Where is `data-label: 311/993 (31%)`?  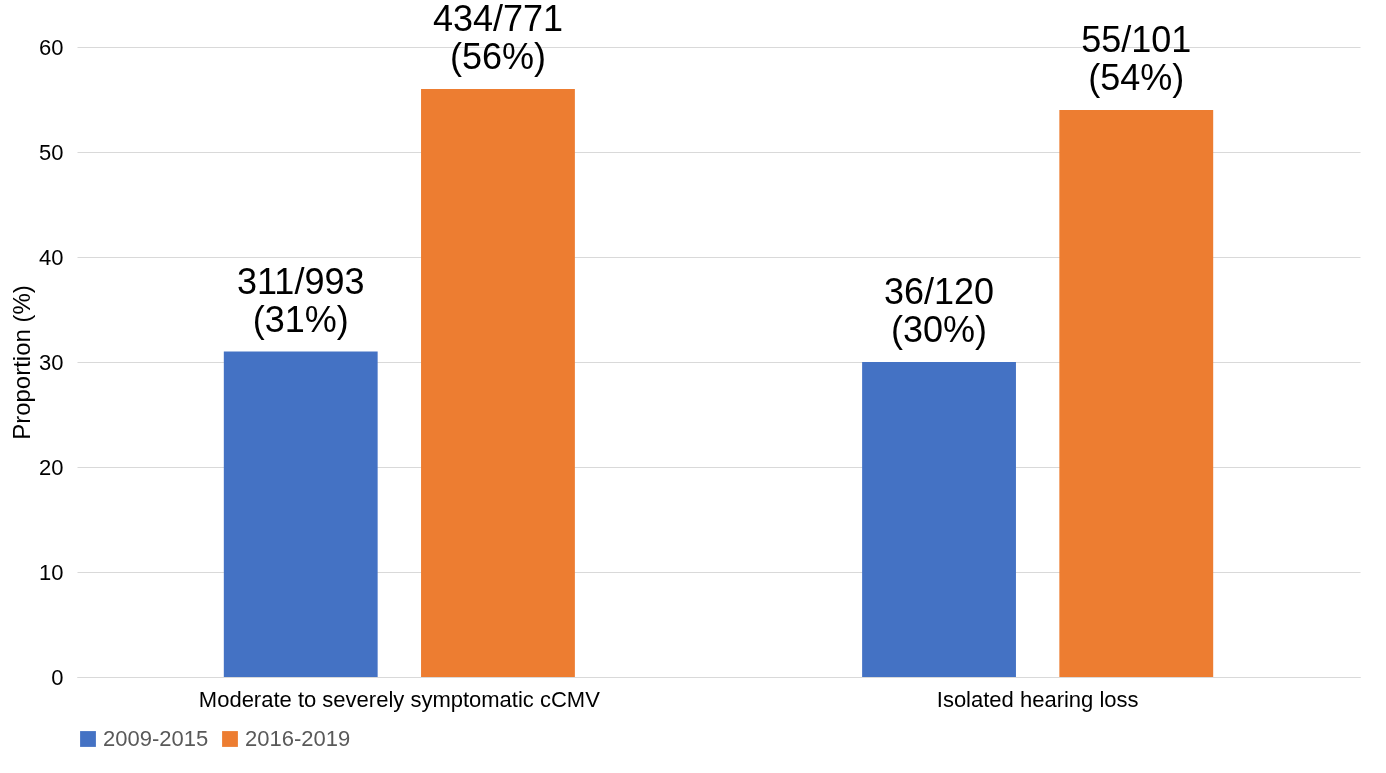
data-label: 311/993 (31%) is located at coordinates (301, 300).